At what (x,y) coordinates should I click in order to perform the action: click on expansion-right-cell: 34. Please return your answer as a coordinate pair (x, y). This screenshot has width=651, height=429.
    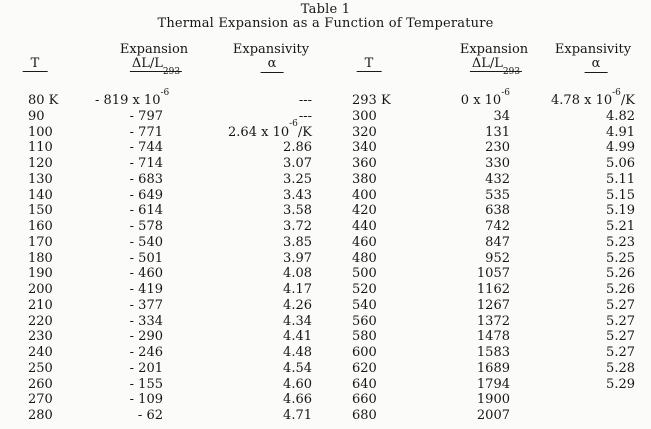
    Looking at the image, I should click on (501, 116).